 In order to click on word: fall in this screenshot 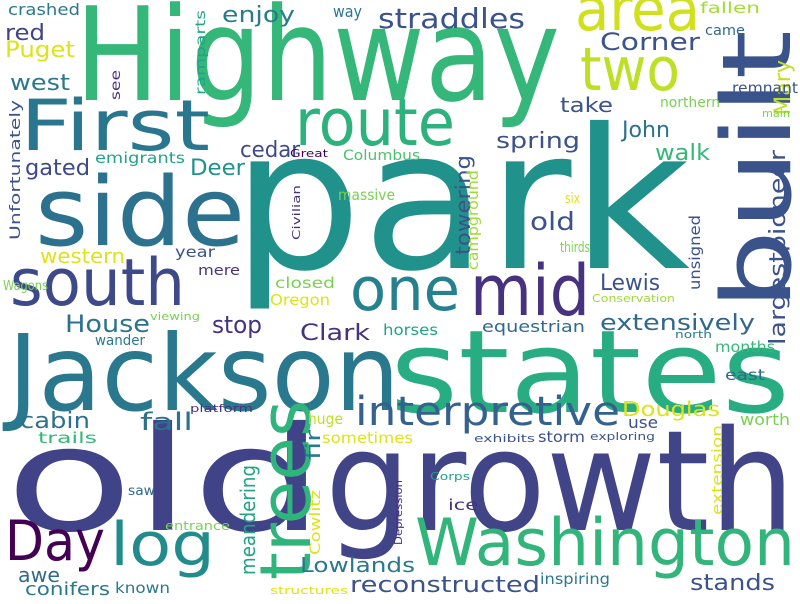, I will do `click(166, 422)`.